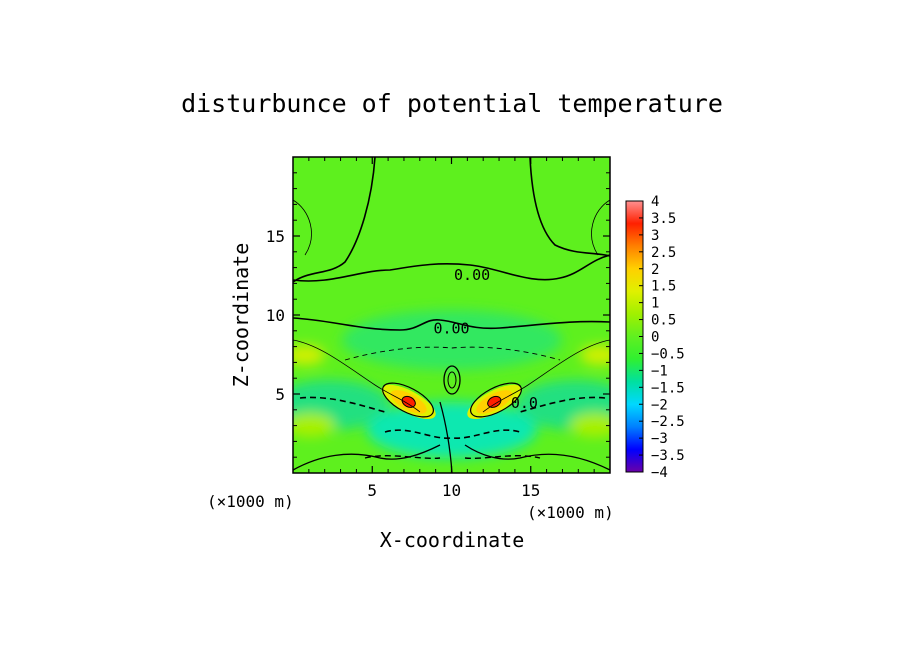 The width and height of the screenshot is (904, 654). What do you see at coordinates (659, 371) in the screenshot?
I see `colorbar-tick-label: −1` at bounding box center [659, 371].